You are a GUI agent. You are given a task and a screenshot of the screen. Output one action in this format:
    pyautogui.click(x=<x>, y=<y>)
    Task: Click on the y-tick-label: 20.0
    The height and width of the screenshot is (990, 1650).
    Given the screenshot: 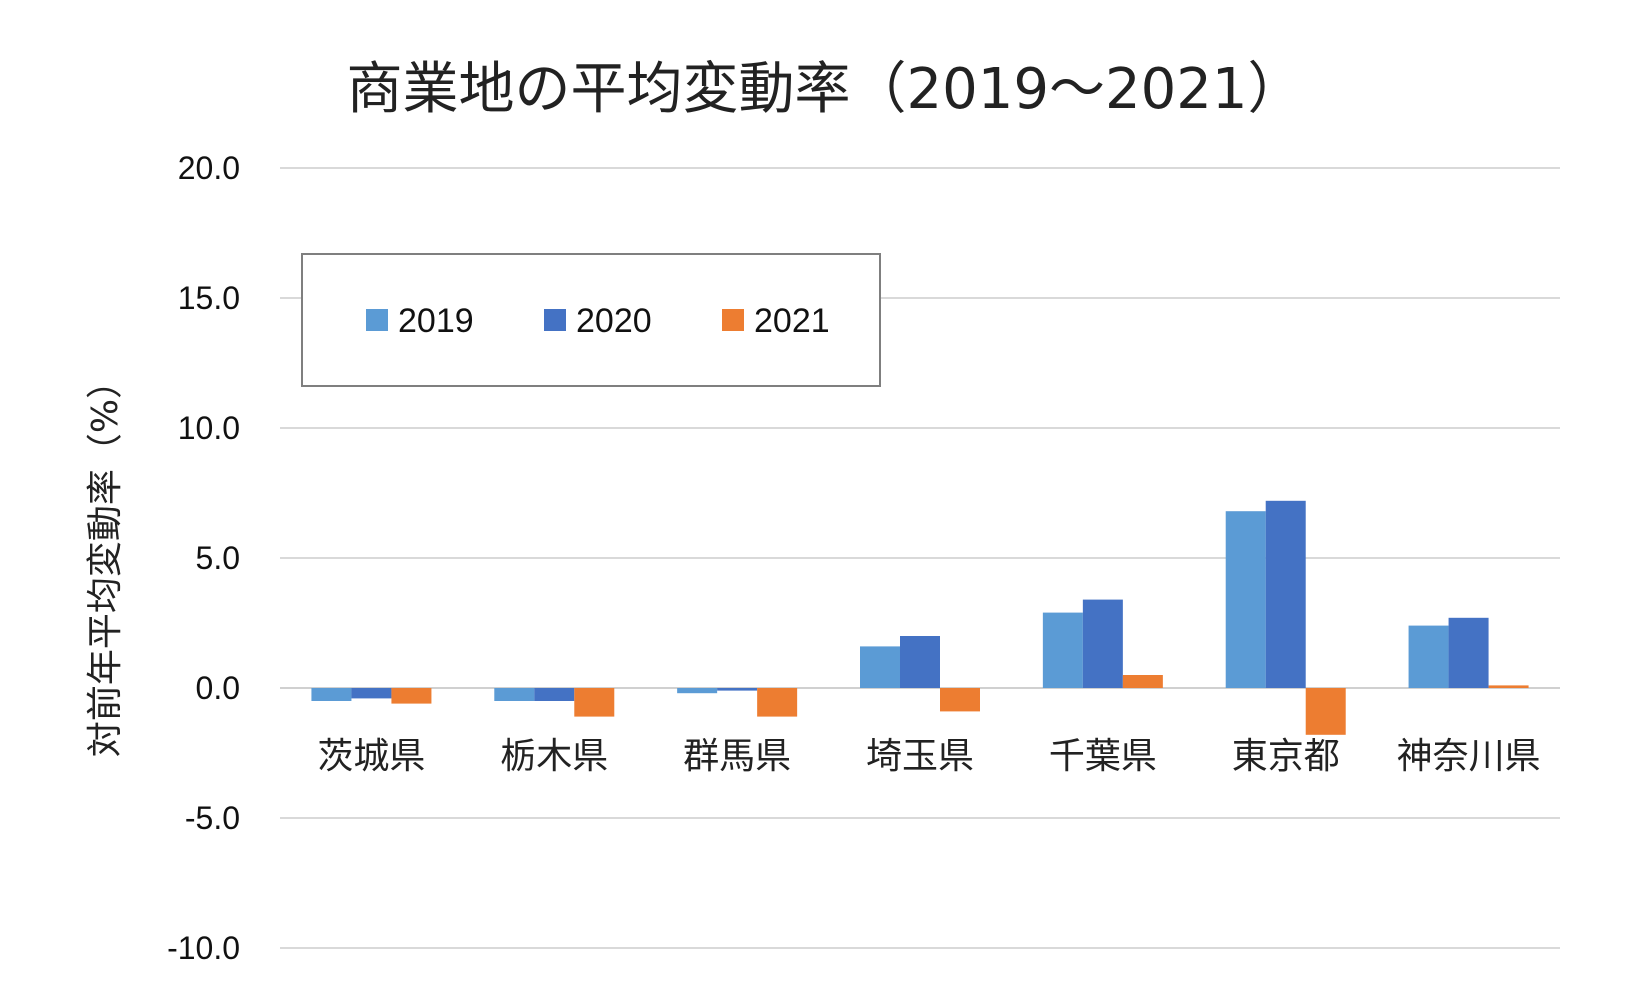 What is the action you would take?
    pyautogui.click(x=209, y=168)
    